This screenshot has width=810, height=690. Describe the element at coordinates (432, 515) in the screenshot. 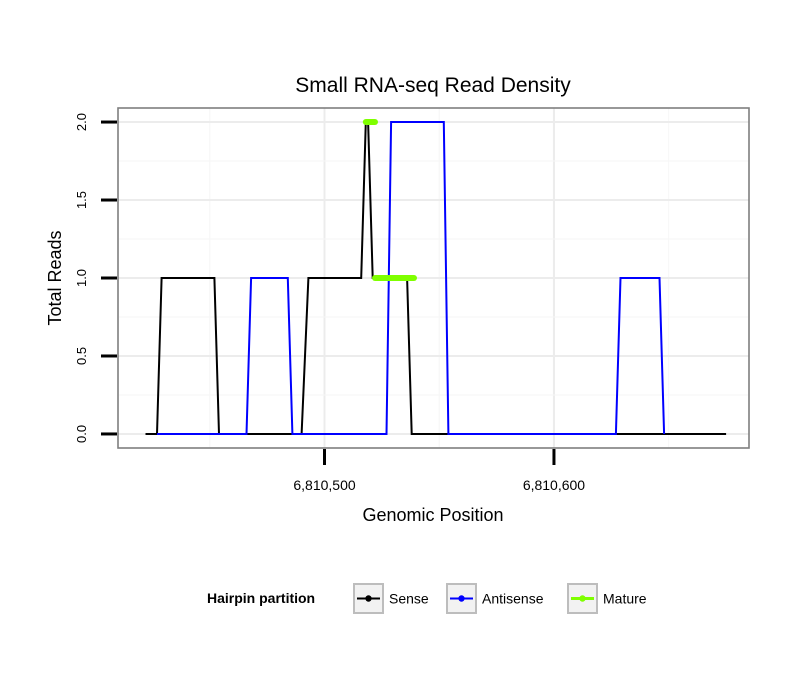

I see `x-axis-label: Genomic Position` at that location.